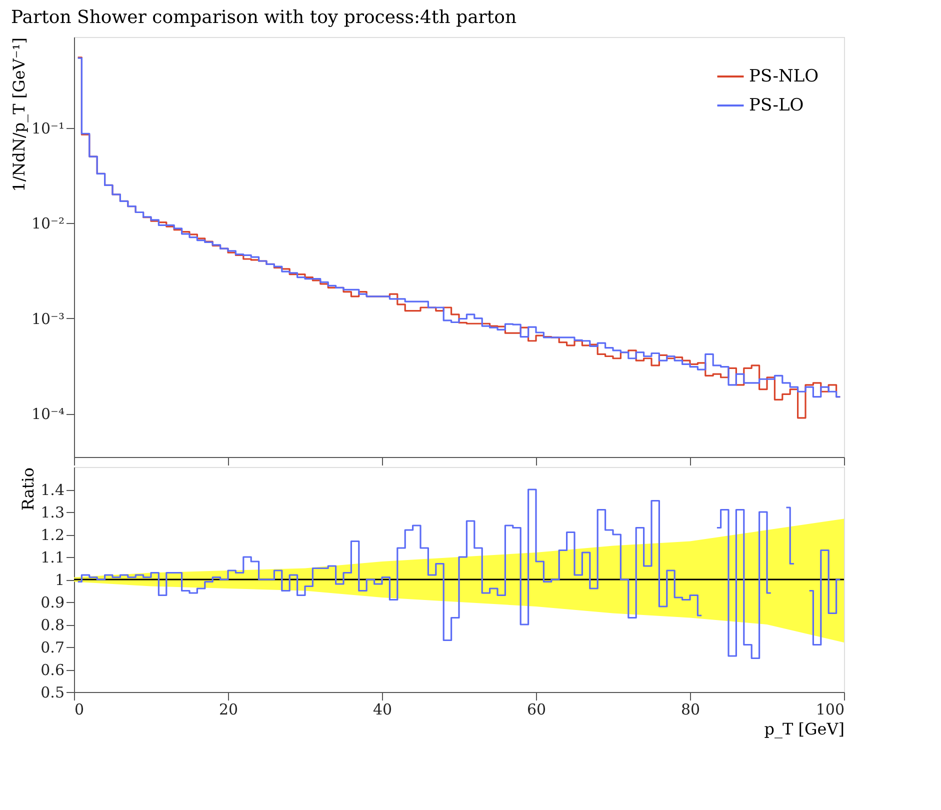  Describe the element at coordinates (52, 603) in the screenshot. I see `y-tick-label: 0.9` at that location.